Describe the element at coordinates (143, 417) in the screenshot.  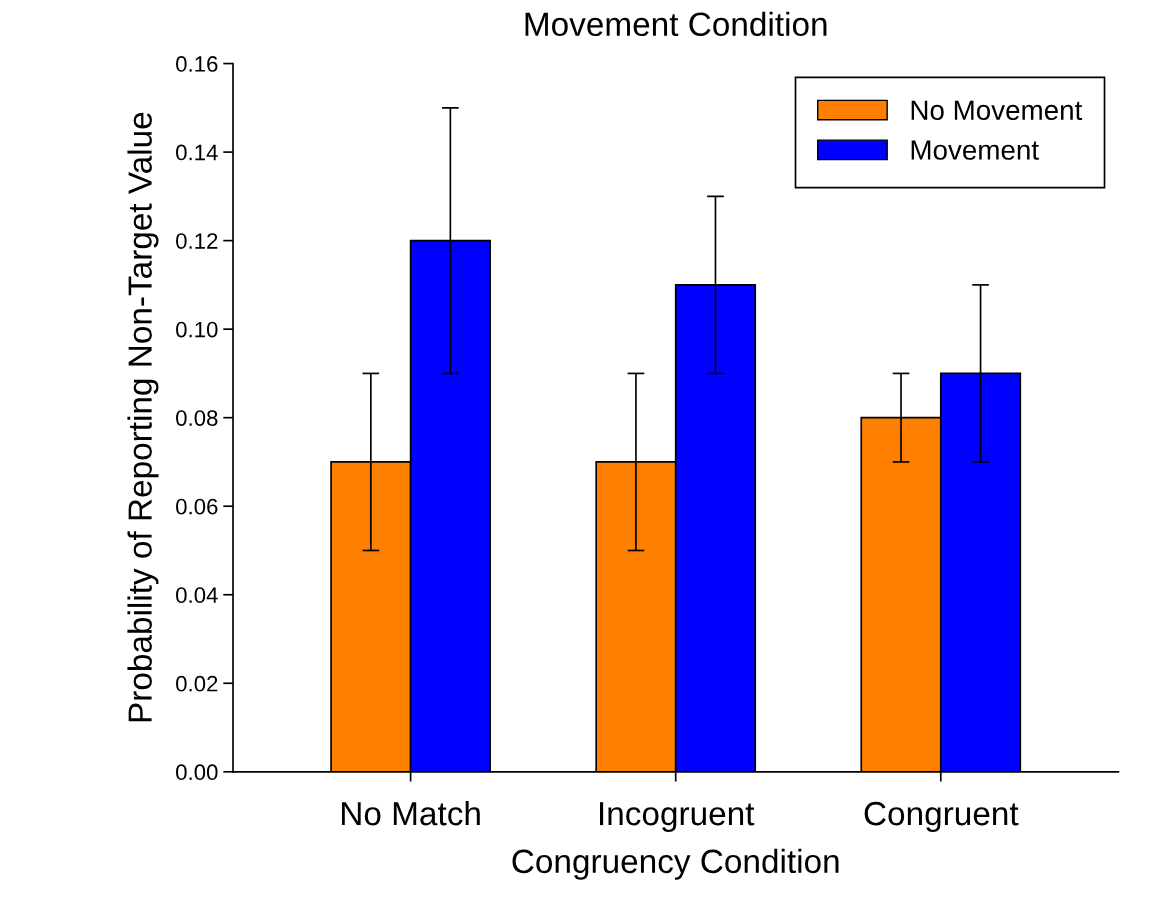
I see `y-axis-title: Probability of Reporting Non-Target Value` at that location.